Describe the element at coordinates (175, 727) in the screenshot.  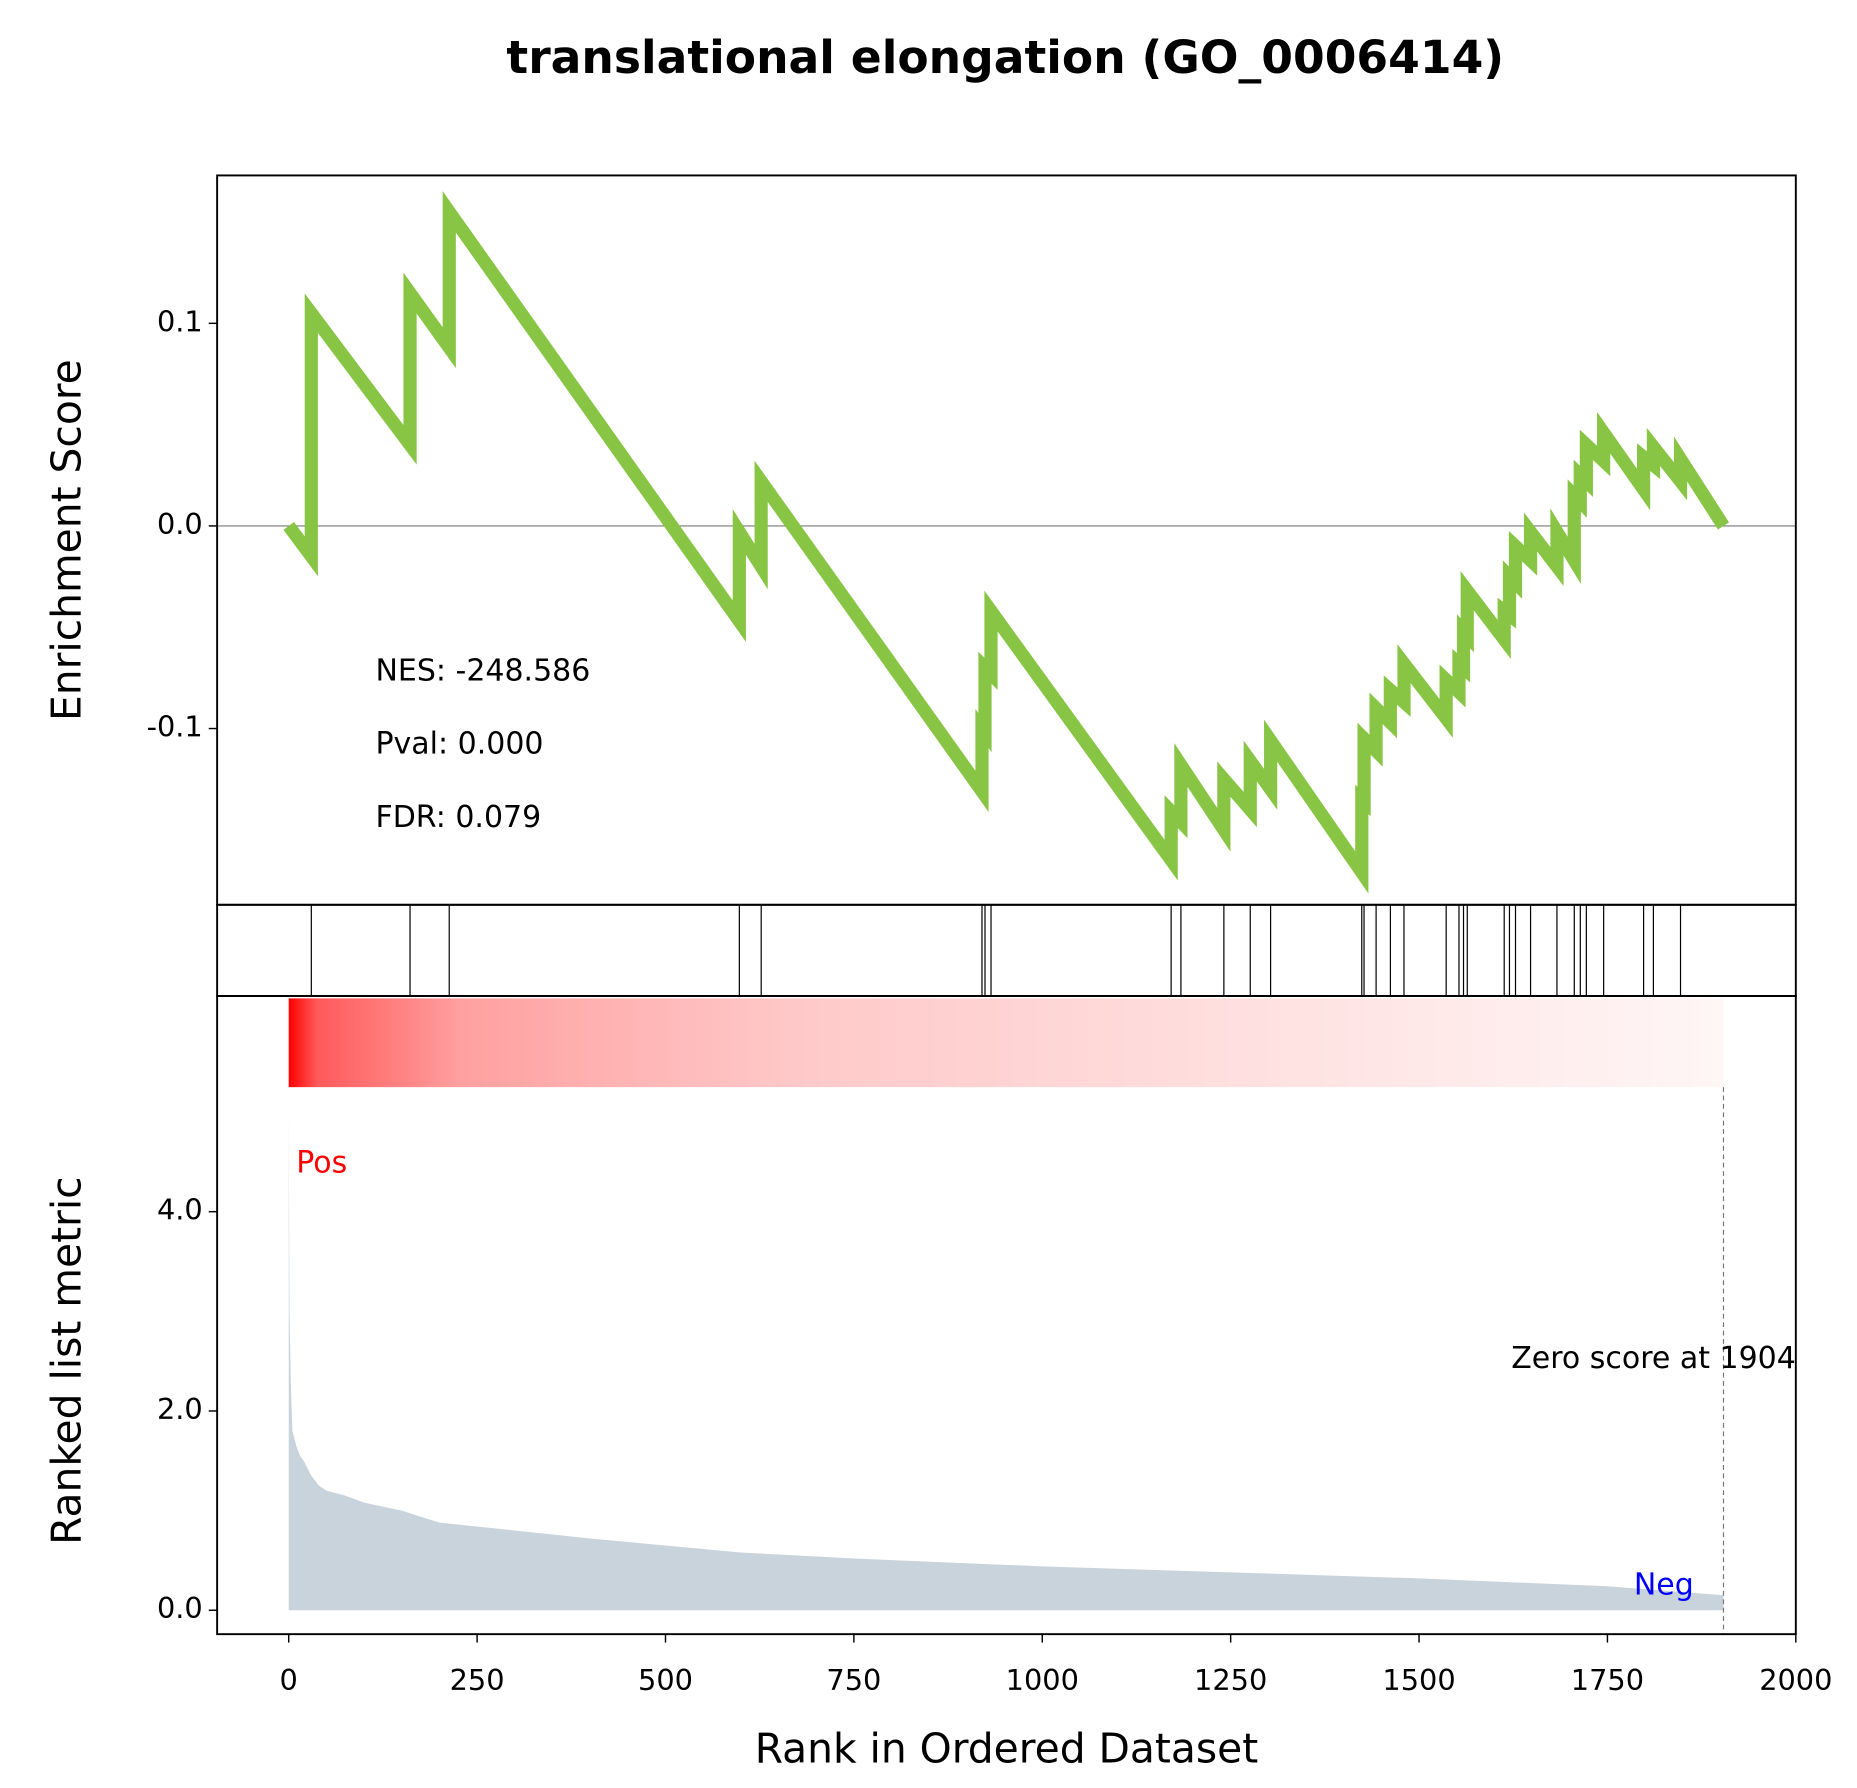
I see `y-tick-label: -0.1` at that location.